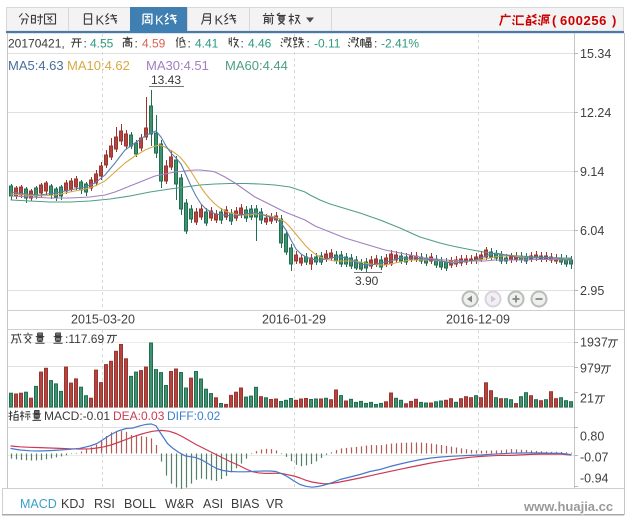 The width and height of the screenshot is (630, 525). Describe the element at coordinates (77, 416) in the screenshot. I see `svg-text: MACD:-0.01` at that location.